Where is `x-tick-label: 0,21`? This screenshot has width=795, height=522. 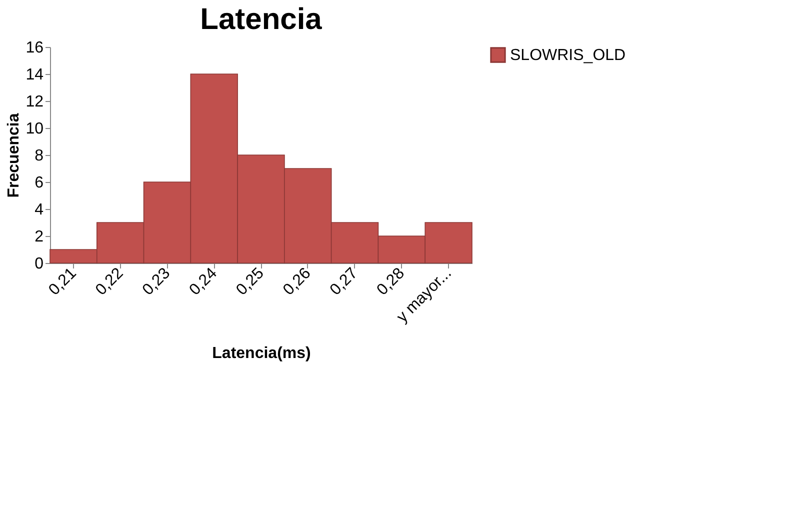
x-tick-label: 0,21 is located at coordinates (63, 281).